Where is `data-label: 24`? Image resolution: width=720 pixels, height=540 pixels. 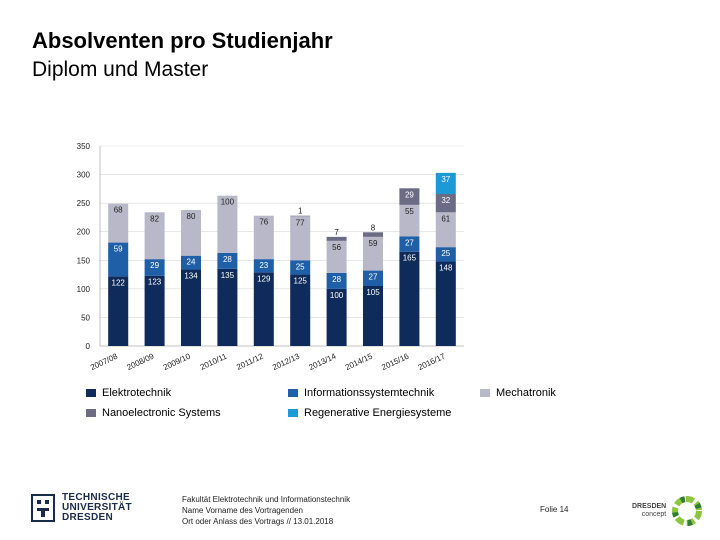 data-label: 24 is located at coordinates (191, 262).